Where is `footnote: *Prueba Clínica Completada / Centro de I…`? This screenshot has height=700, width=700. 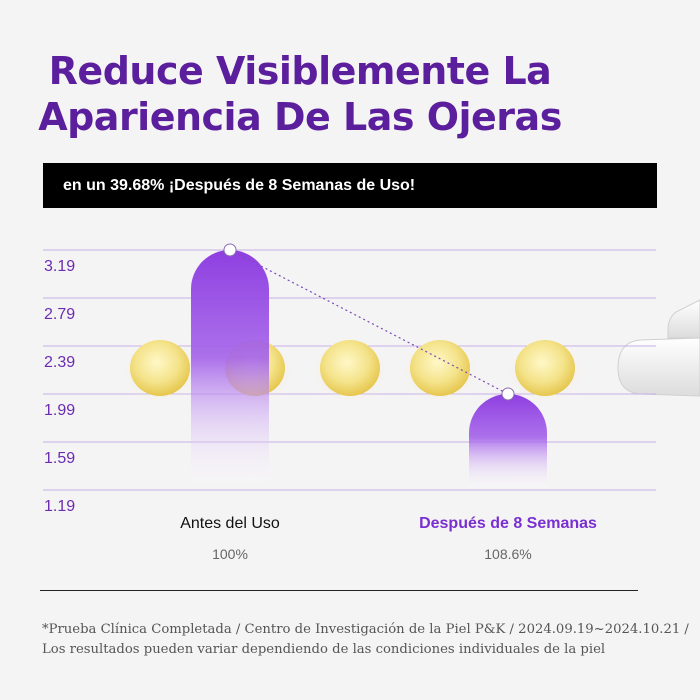
footnote: *Prueba Clínica Completada / Centro de I… is located at coordinates (371, 640).